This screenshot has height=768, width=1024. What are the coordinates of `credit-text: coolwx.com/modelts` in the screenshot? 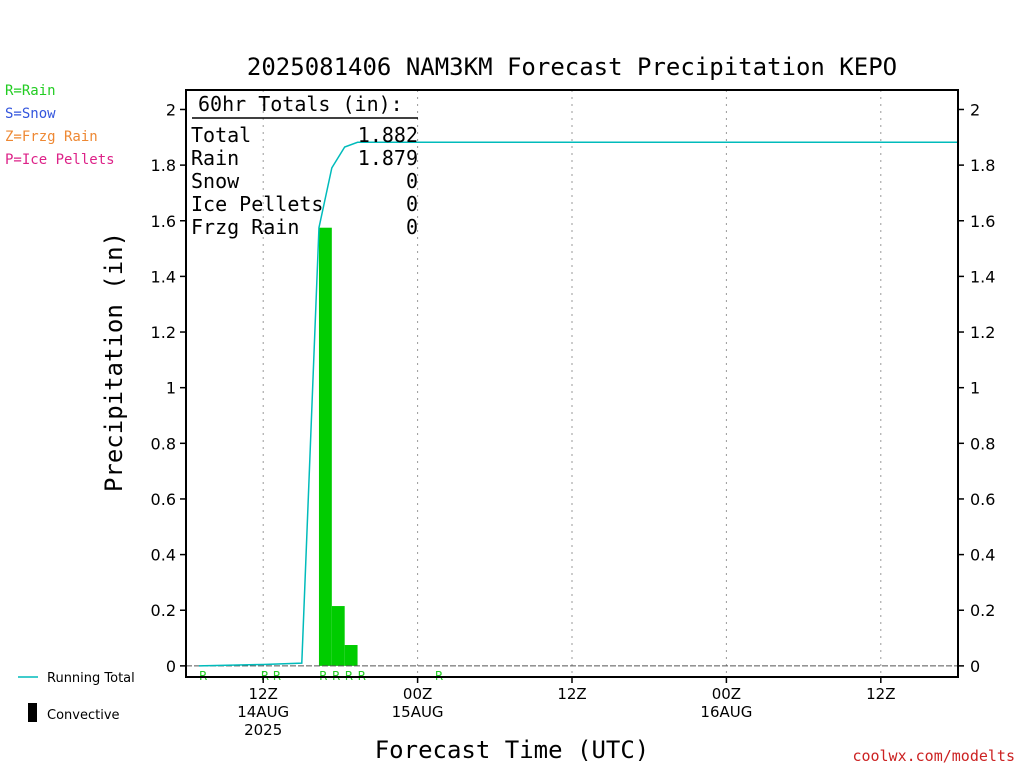 It's located at (933, 756).